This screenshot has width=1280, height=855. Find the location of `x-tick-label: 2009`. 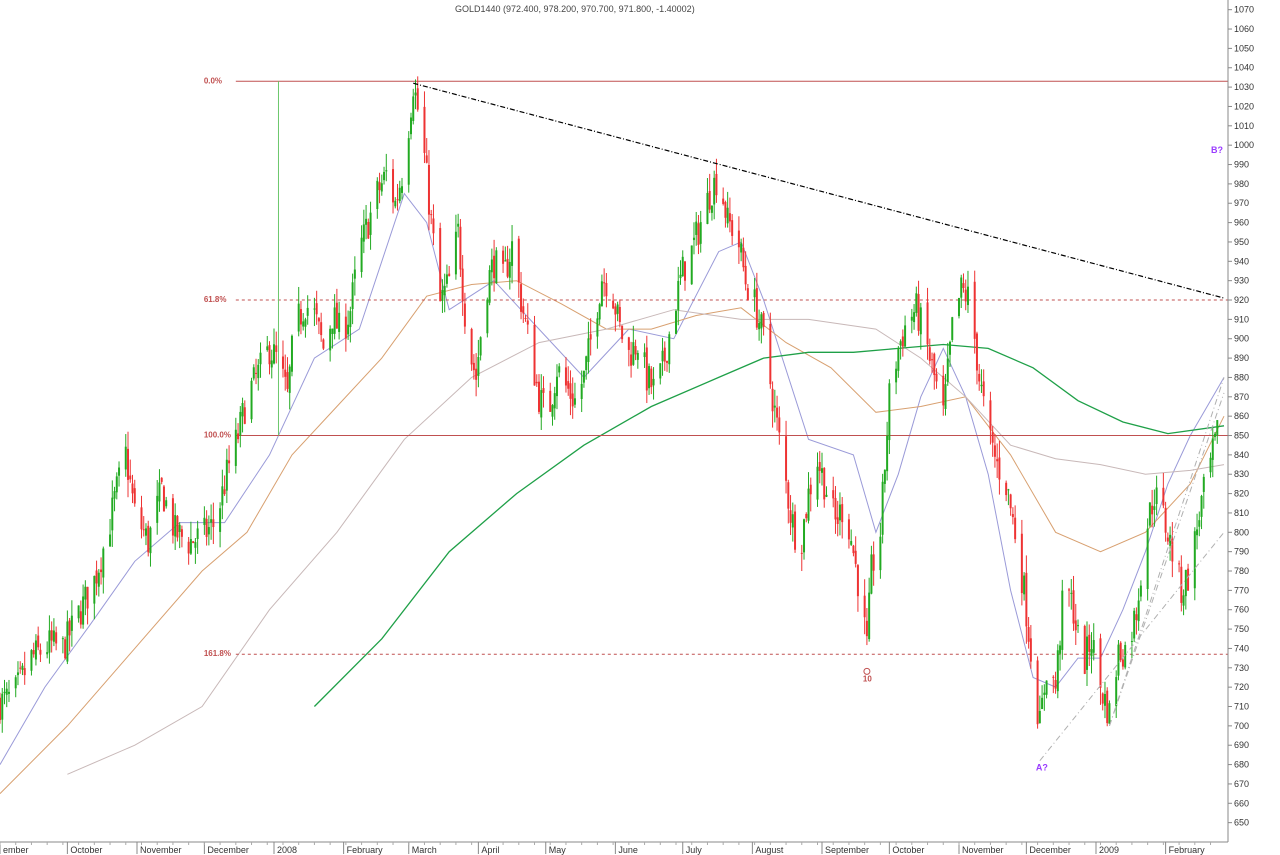

x-tick-label: 2009 is located at coordinates (1109, 850).